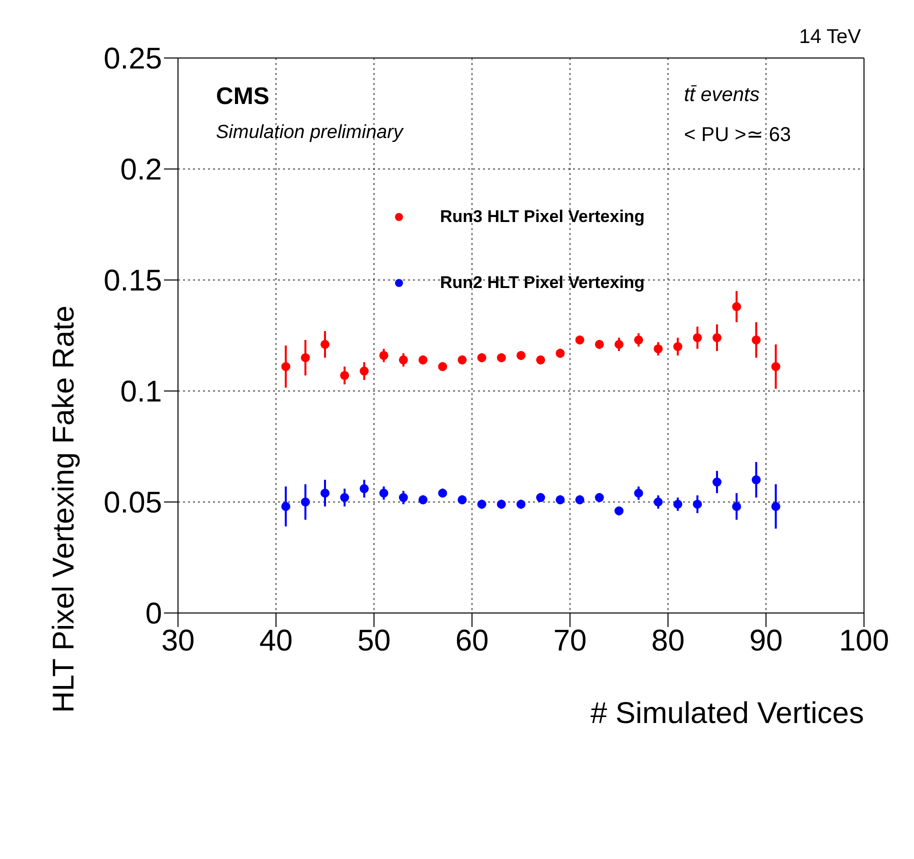 The height and width of the screenshot is (859, 914). What do you see at coordinates (668, 641) in the screenshot?
I see `x-tick-label: 80` at bounding box center [668, 641].